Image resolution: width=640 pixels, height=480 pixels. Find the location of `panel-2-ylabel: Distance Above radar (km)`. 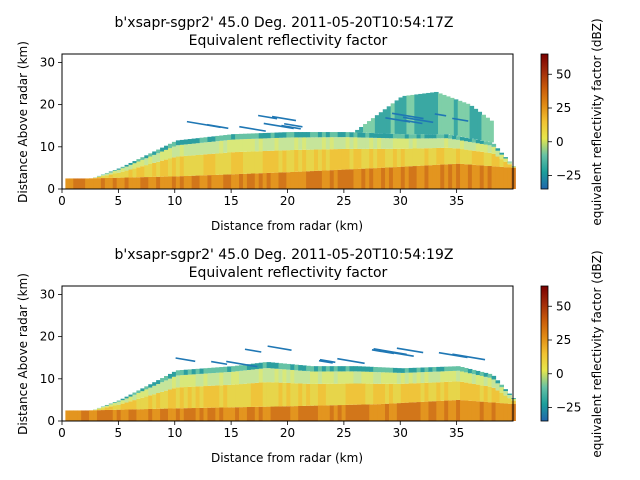

panel-2-ylabel: Distance Above radar (km) is located at coordinates (23, 354).